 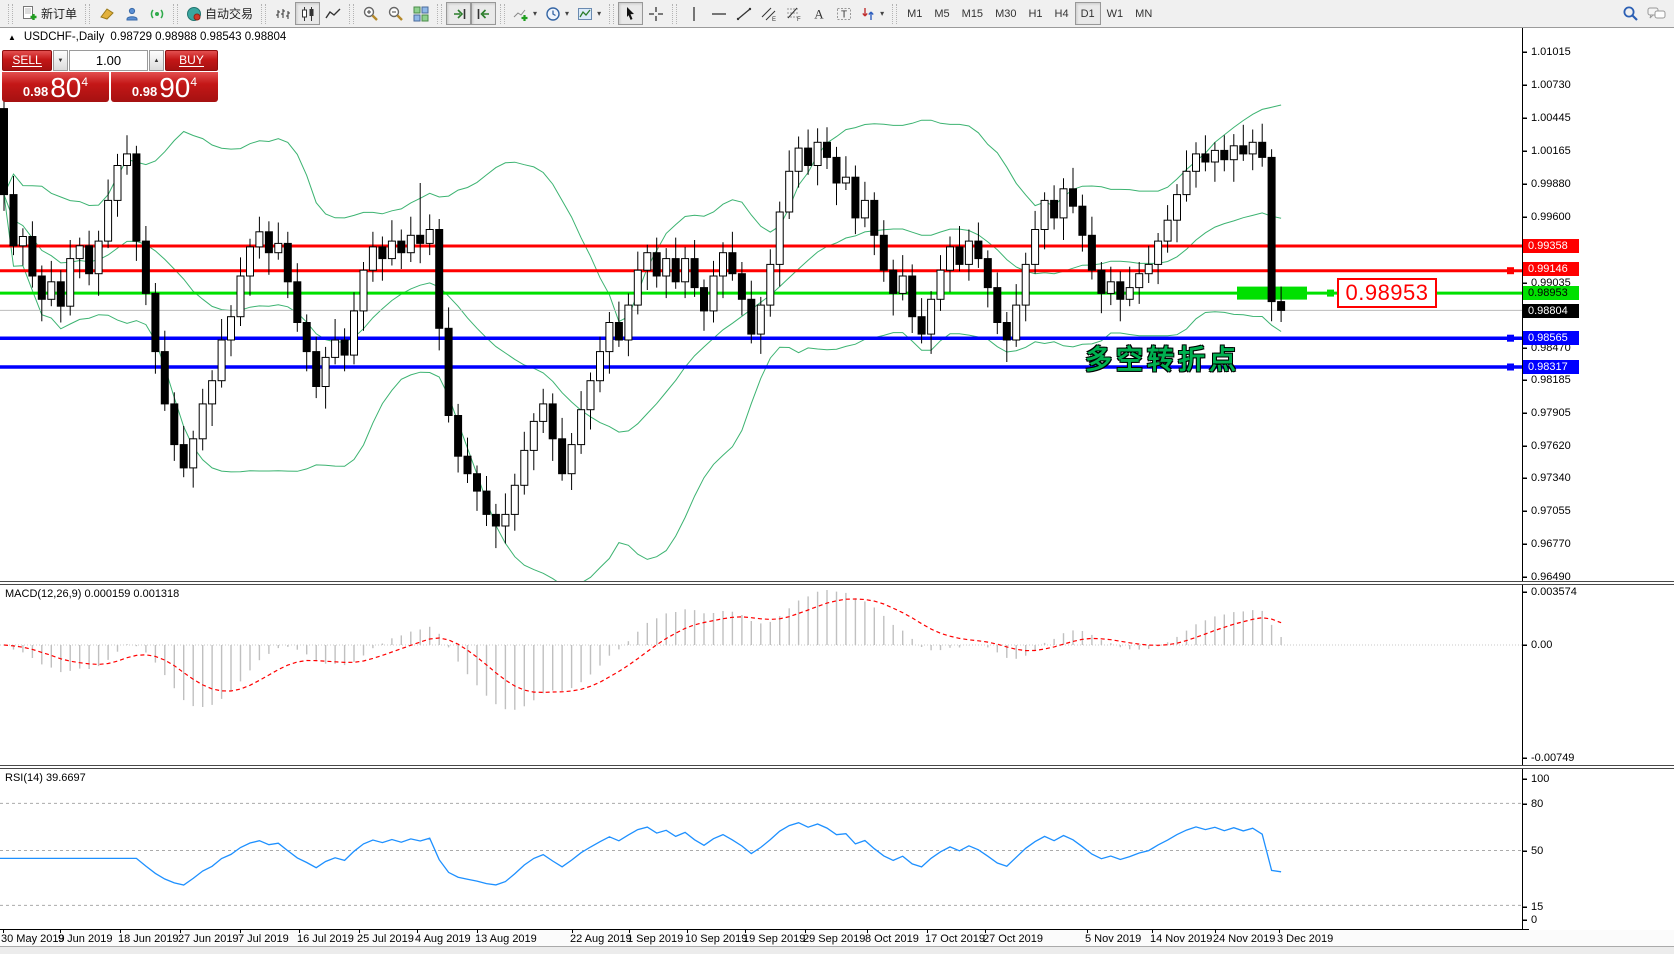 I want to click on auto-scroll-button, so click(x=484, y=13).